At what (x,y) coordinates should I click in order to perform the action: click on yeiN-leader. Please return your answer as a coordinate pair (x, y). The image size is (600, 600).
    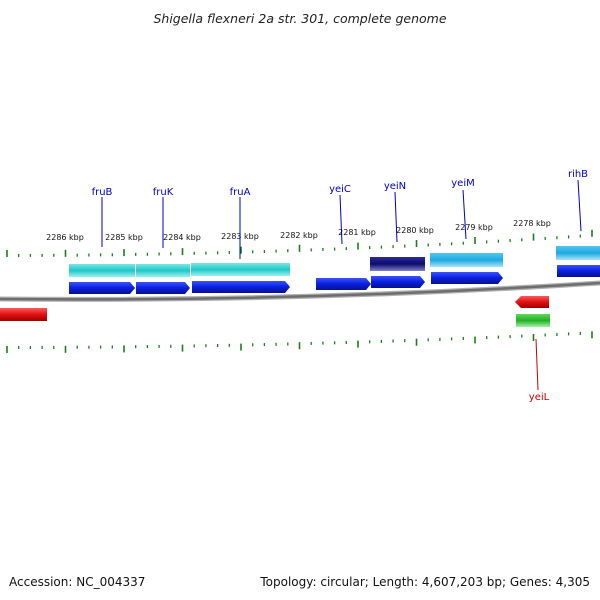
    Looking at the image, I should click on (396, 217).